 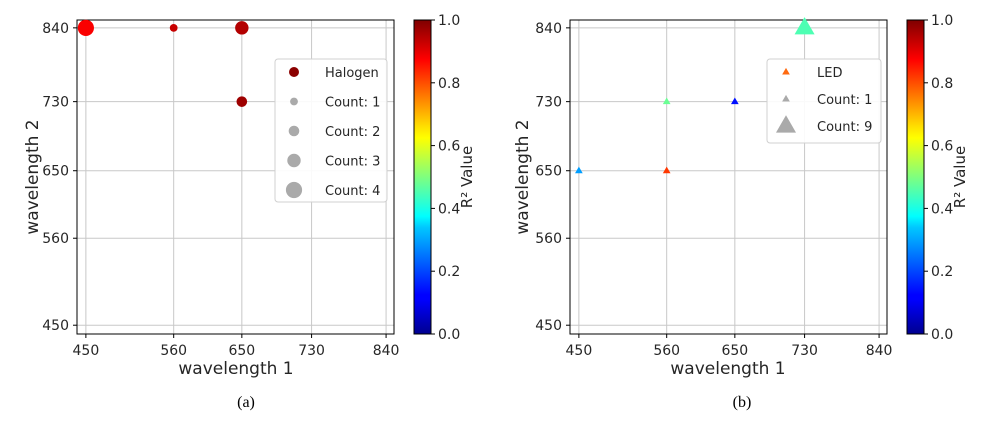 What do you see at coordinates (844, 127) in the screenshot?
I see `legend-label: Count: 9` at bounding box center [844, 127].